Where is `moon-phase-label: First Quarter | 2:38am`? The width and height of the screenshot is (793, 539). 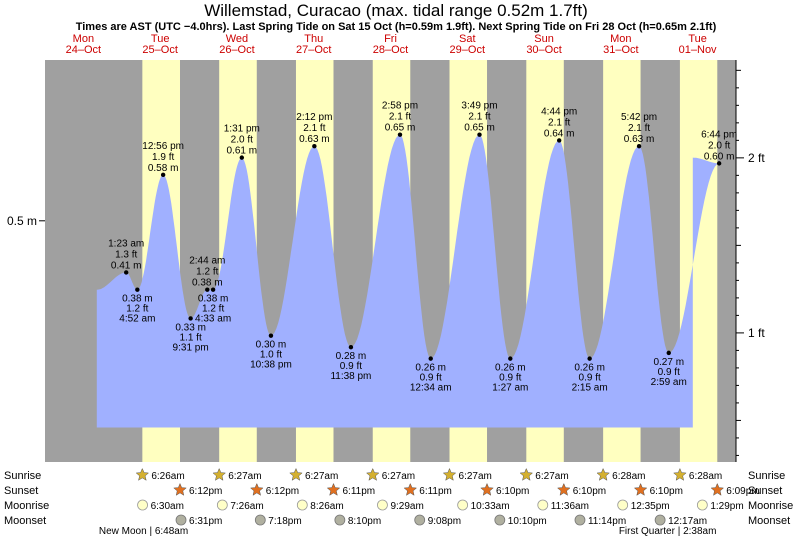 moon-phase-label: First Quarter | 2:38am is located at coordinates (668, 531).